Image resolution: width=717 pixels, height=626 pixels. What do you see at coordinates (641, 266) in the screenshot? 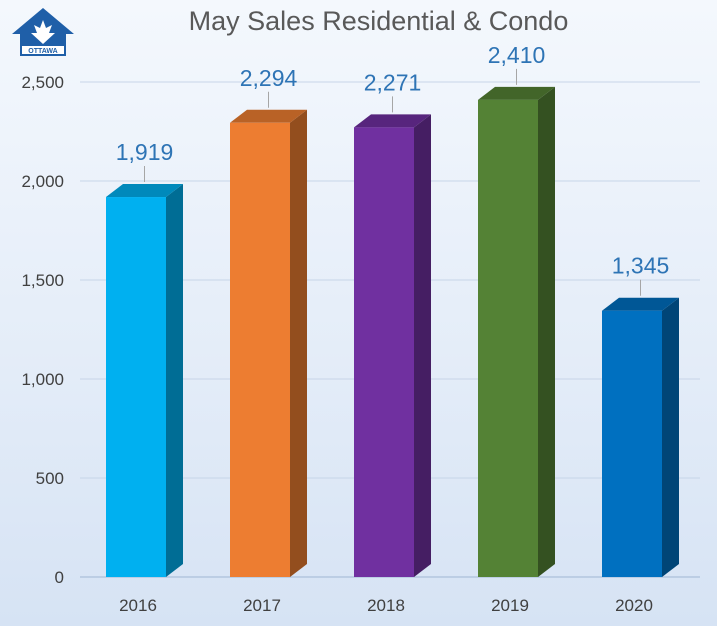
I see `data-label: 1,345` at bounding box center [641, 266].